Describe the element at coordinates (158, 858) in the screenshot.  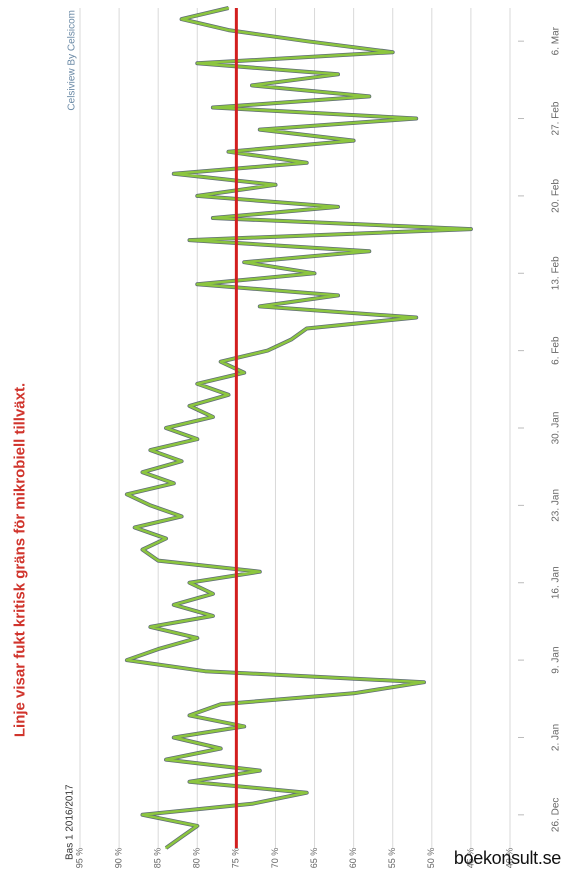
I see `y-tick-label-85: 85 %` at that location.